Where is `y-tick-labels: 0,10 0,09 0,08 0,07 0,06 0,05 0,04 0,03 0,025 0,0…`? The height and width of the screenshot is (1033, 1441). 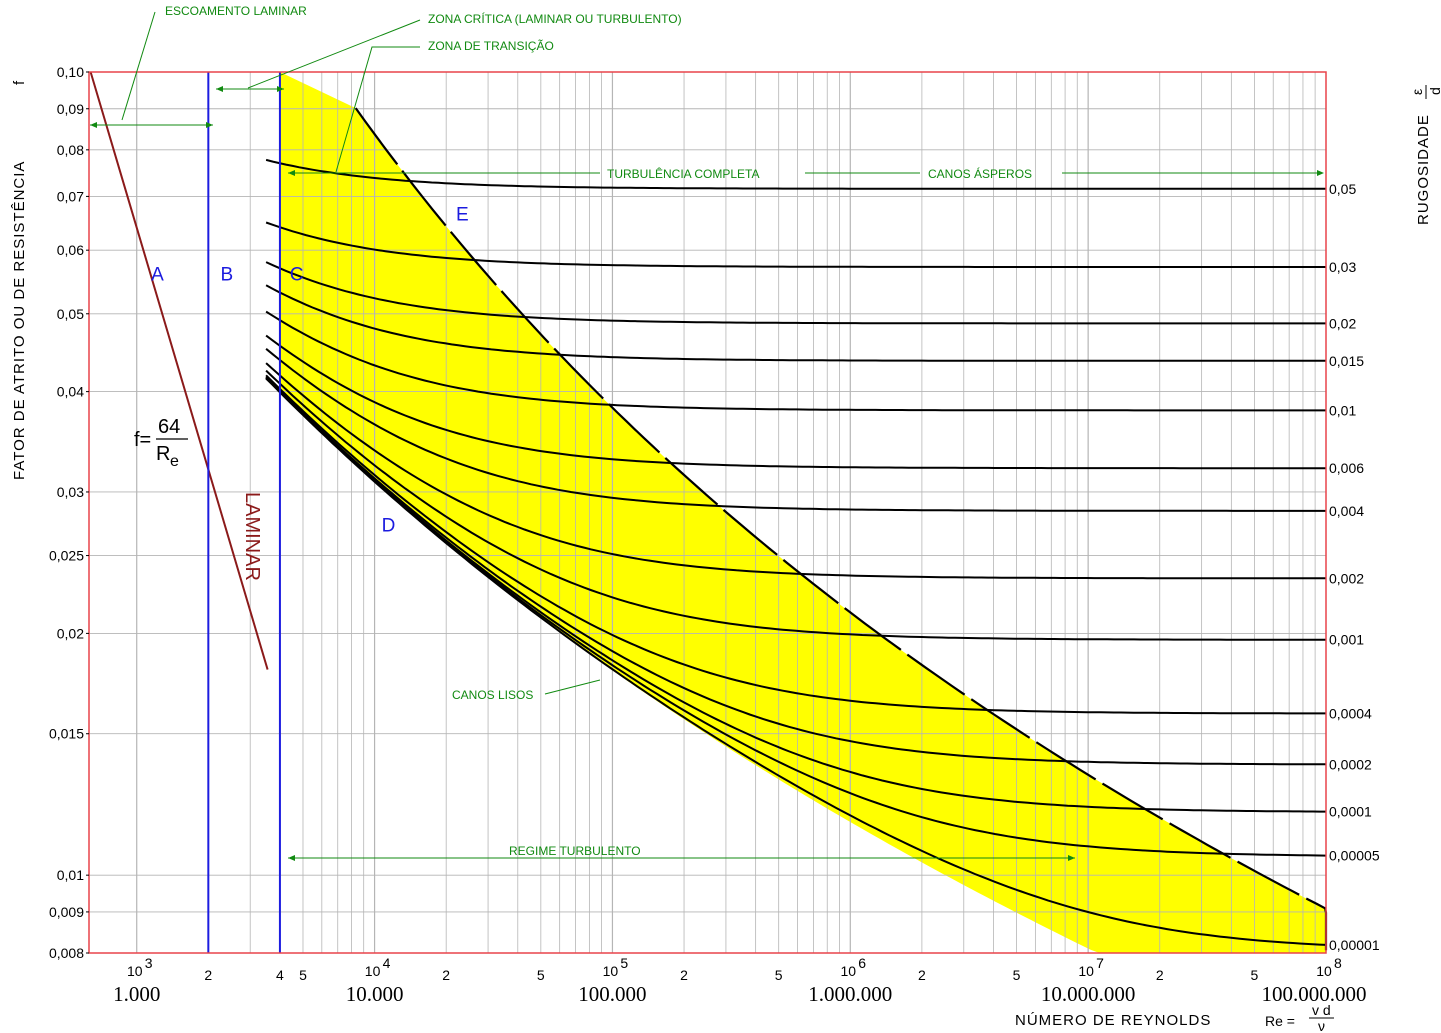 y-tick-labels: 0,10 0,09 0,08 0,07 0,06 0,05 0,04 0,03 0,025 0,0… is located at coordinates (69, 512).